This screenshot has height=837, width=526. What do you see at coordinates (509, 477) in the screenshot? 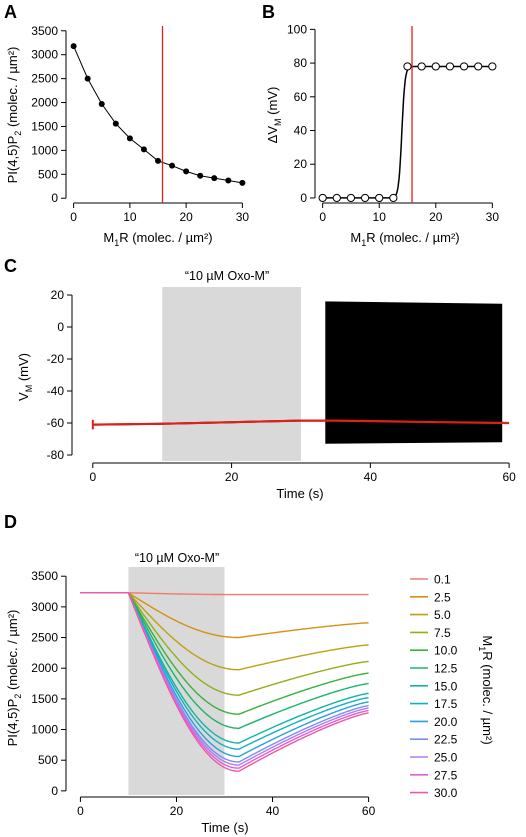
I see `x-tick-label: 60` at bounding box center [509, 477].